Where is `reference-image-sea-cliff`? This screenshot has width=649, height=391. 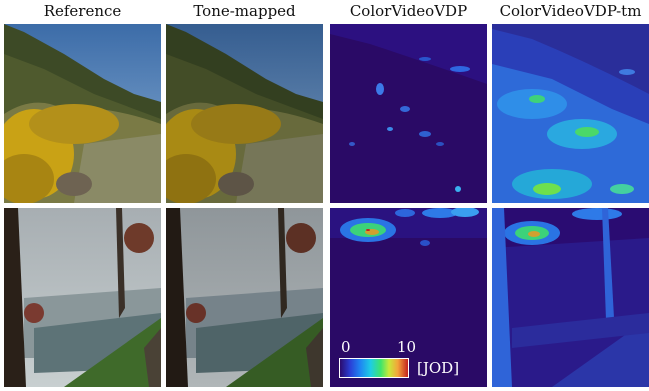 reference-image-sea-cliff is located at coordinates (82, 297).